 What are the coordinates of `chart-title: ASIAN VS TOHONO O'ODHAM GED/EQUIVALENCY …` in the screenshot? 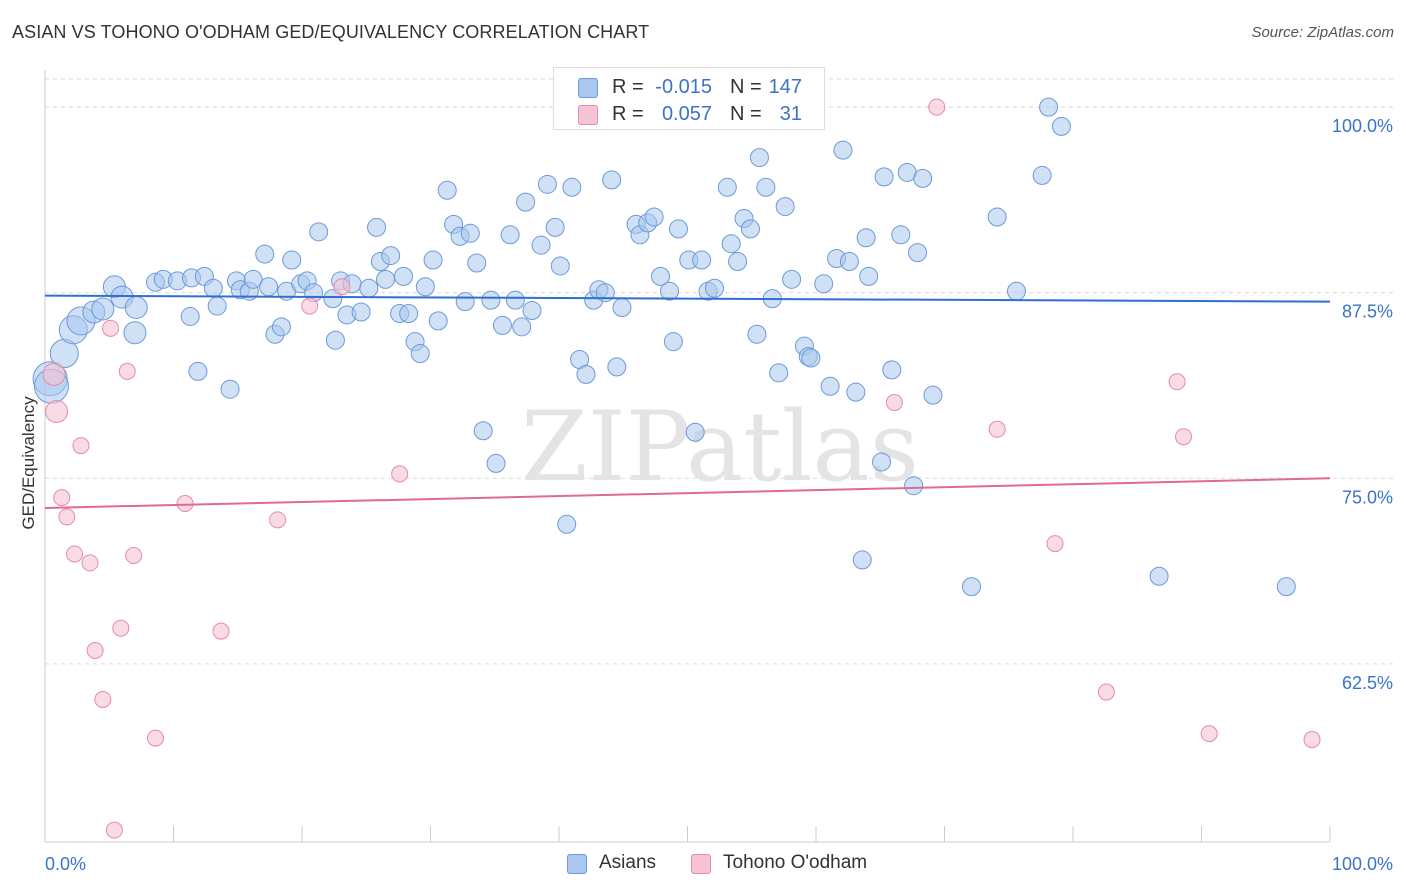 It's located at (331, 32).